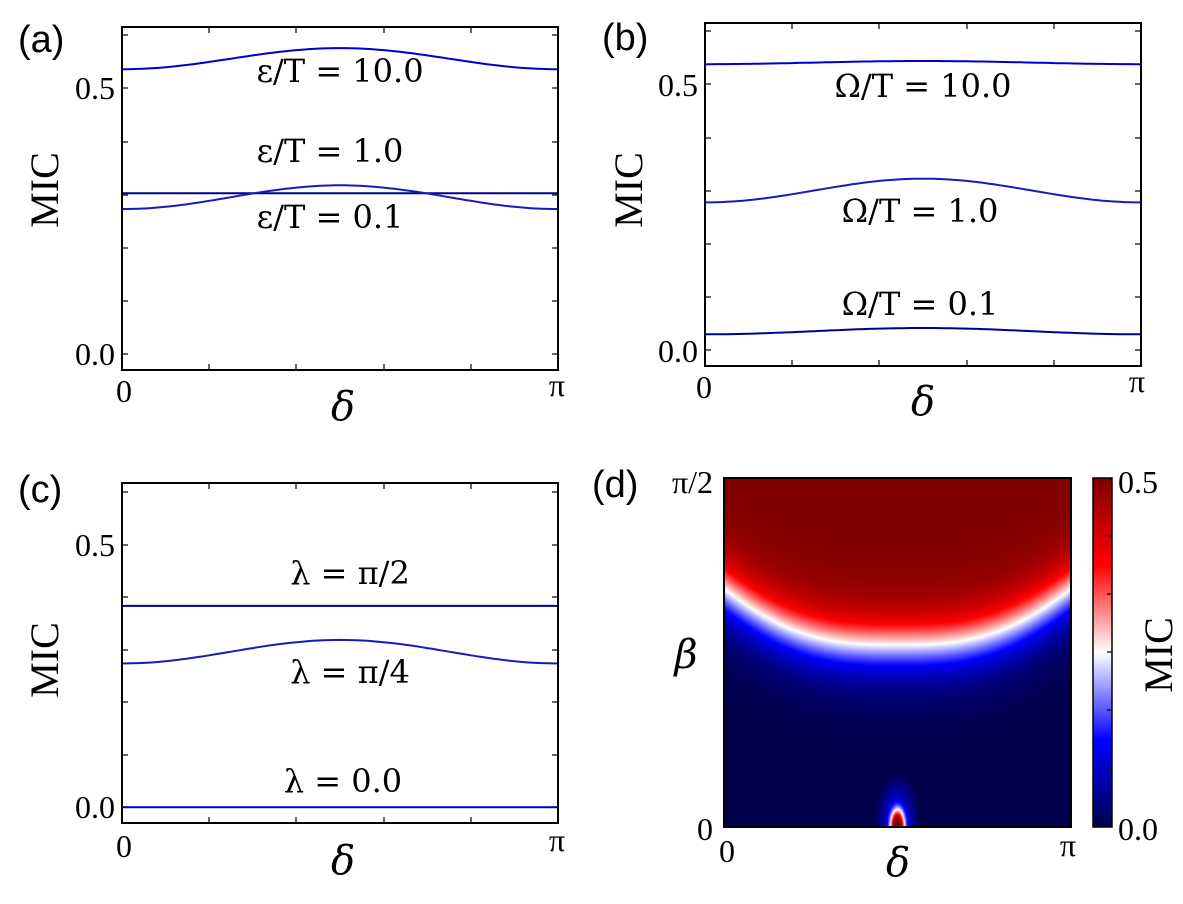  I want to click on panel-d-xtick-pi: π, so click(1068, 845).